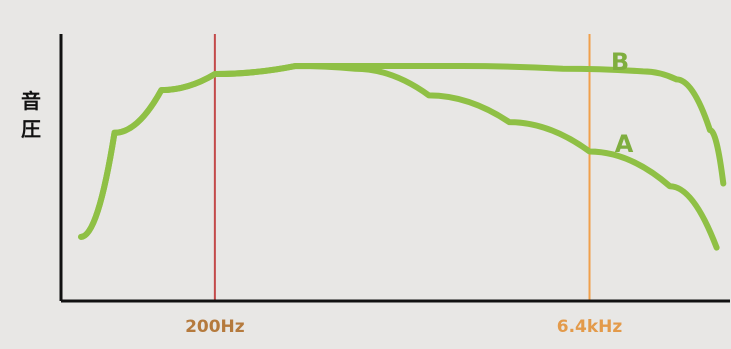 The height and width of the screenshot is (349, 731). I want to click on y-axis-label-bottom: 圧, so click(31, 129).